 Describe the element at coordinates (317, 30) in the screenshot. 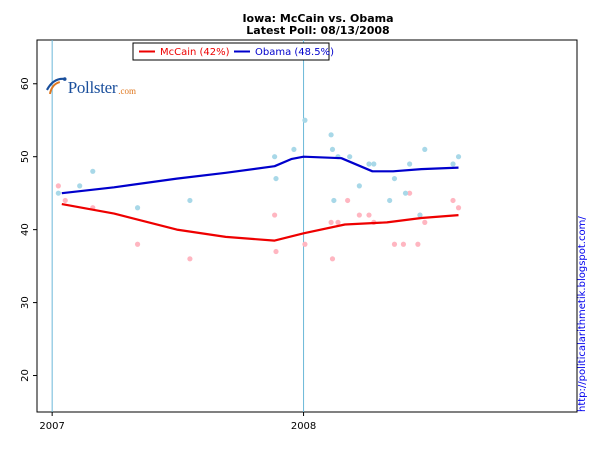

I see `chart-subtitle: Latest Poll: 08/13/2008` at that location.